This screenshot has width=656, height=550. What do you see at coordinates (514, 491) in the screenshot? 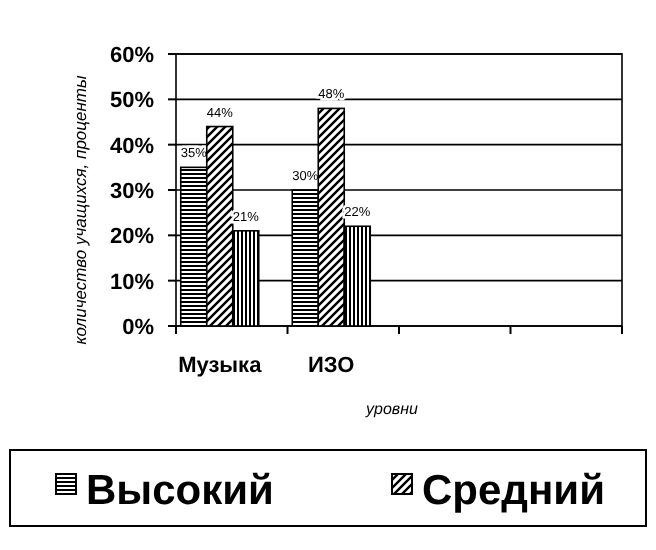
I see `legend-label: Средний` at bounding box center [514, 491].